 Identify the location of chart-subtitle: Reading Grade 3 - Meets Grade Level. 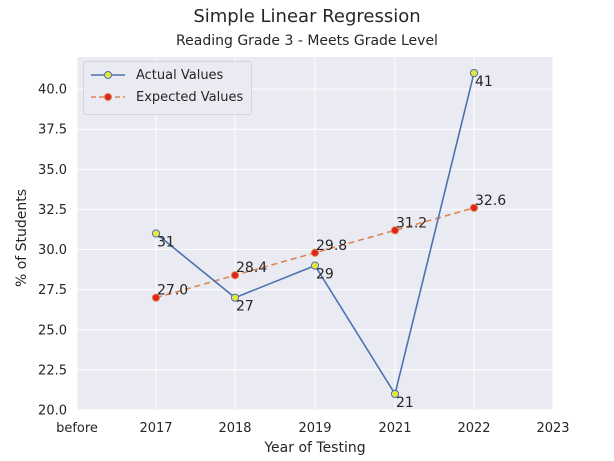
(307, 41).